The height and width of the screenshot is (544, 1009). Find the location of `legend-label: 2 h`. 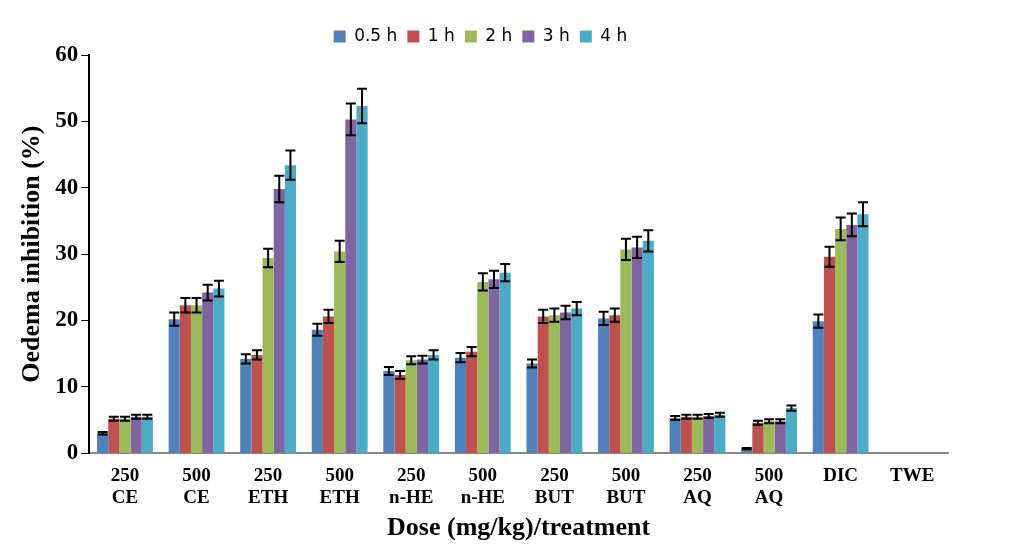

legend-label: 2 h is located at coordinates (499, 34).